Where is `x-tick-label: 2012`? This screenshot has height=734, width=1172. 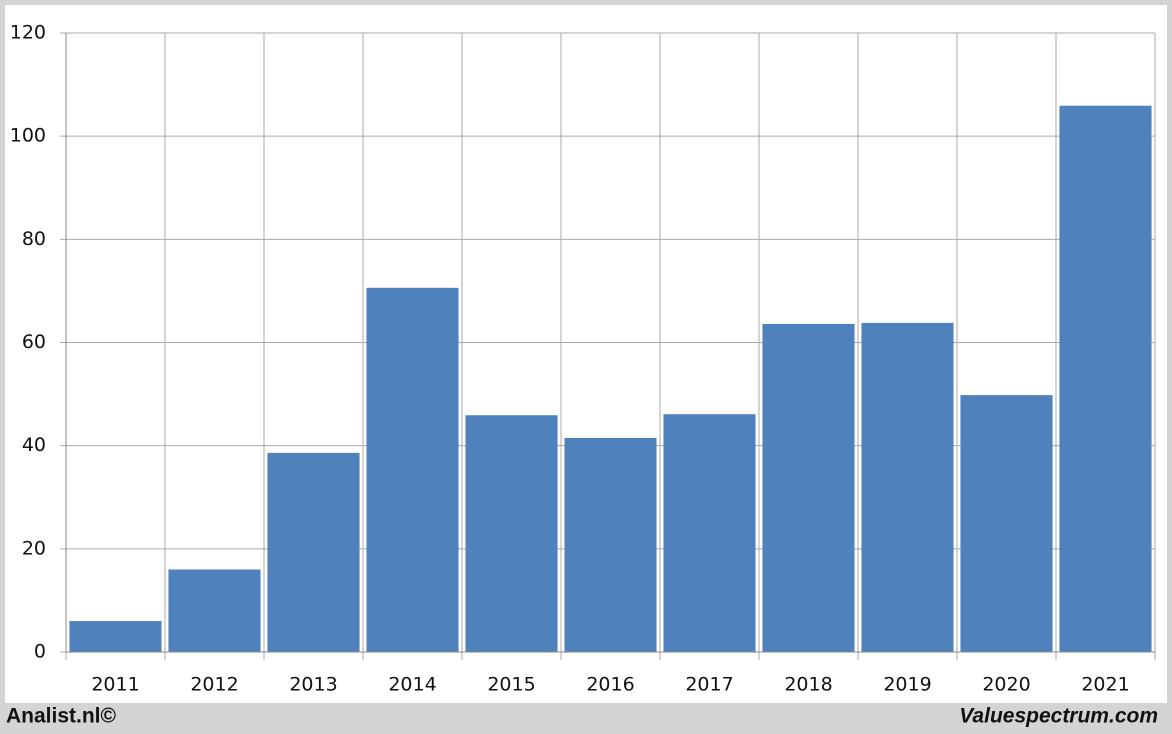 x-tick-label: 2012 is located at coordinates (214, 685).